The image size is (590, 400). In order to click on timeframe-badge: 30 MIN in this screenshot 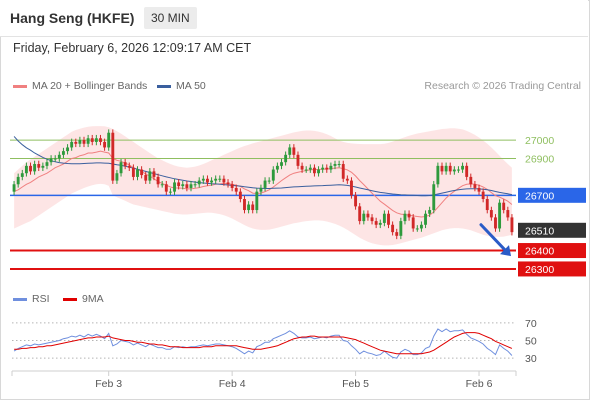, I will do `click(170, 18)`.